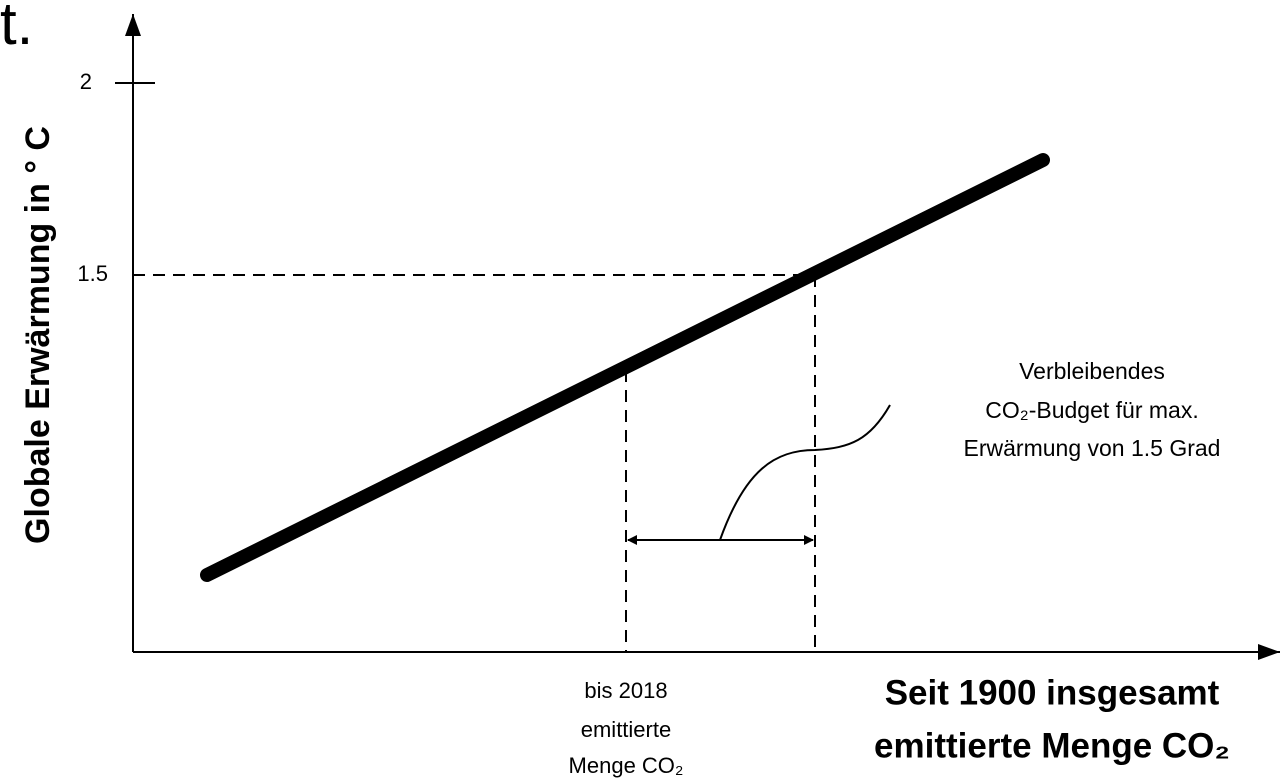  I want to click on annotation-line: CO₂-Budget für max., so click(1091, 410).